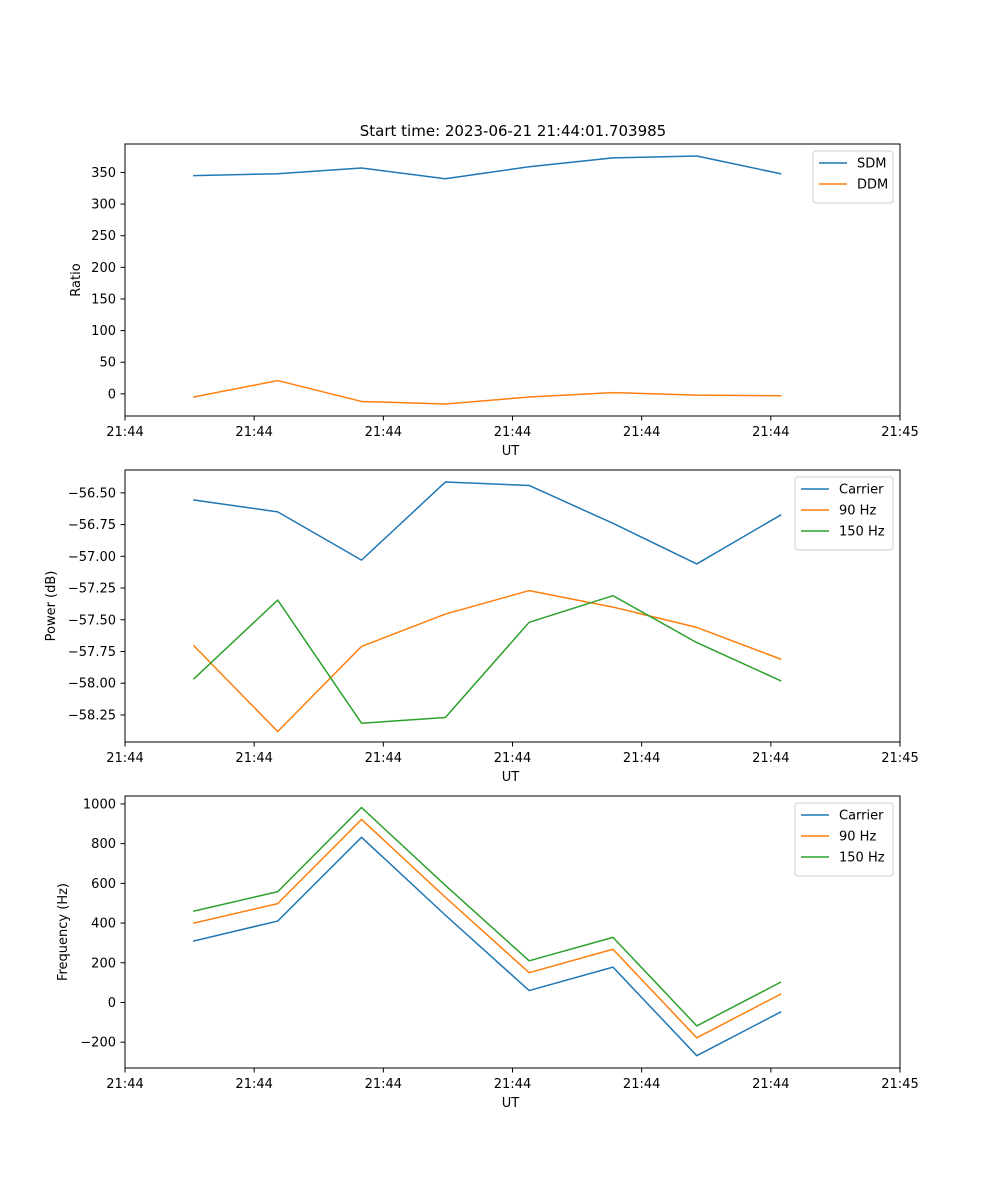  Describe the element at coordinates (103, 173) in the screenshot. I see `y-tick-label: 350` at that location.